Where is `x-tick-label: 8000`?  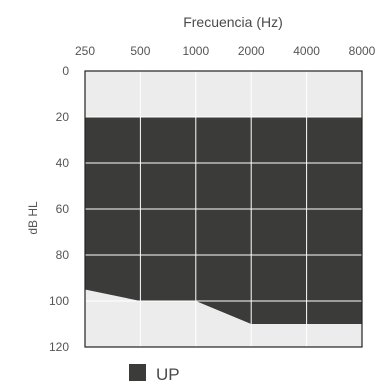 x-tick-label: 8000 is located at coordinates (362, 51).